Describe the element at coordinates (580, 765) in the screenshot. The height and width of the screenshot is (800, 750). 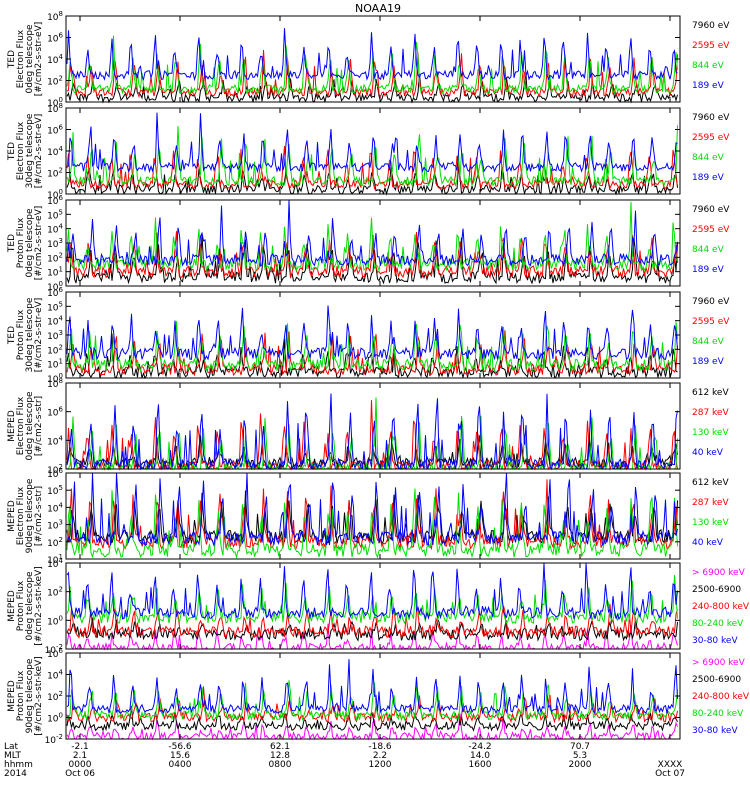
I see `x-tick-label: 2000` at that location.